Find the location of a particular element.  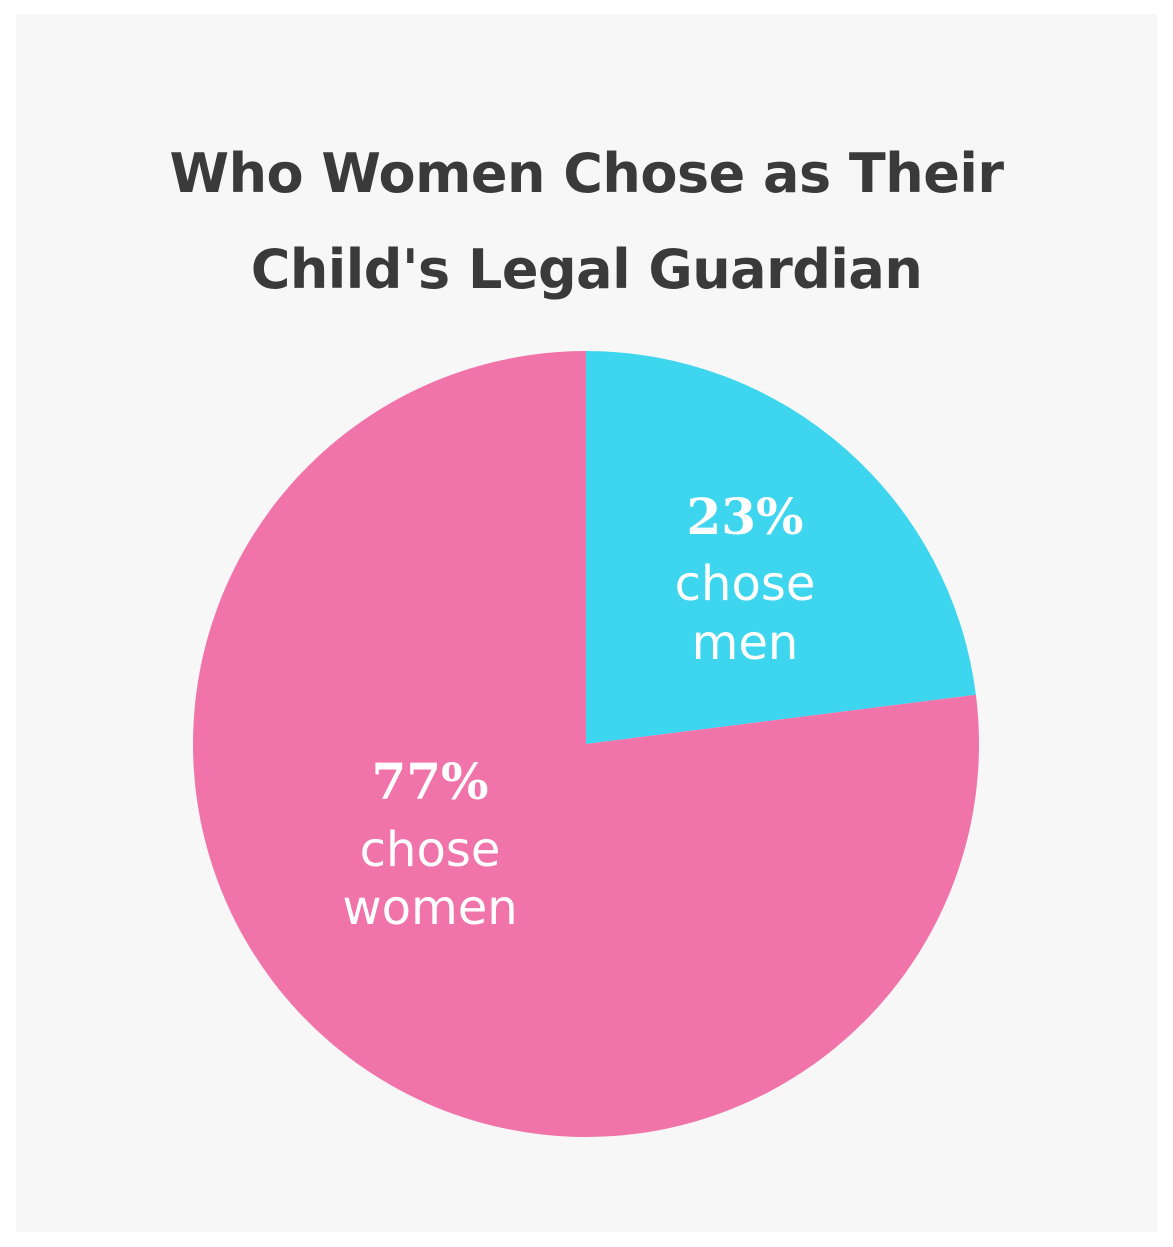

data-label-women-line-2: women is located at coordinates (429, 908).